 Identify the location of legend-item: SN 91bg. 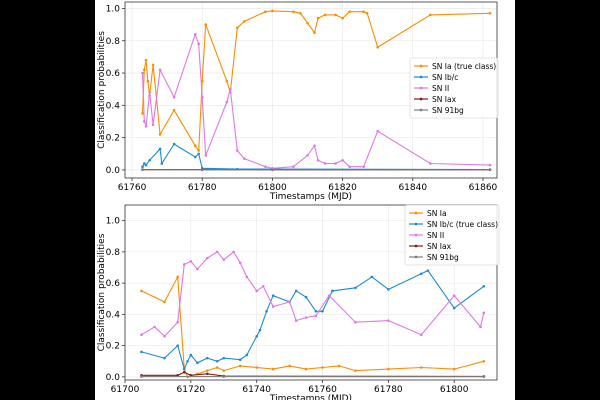
(434, 257).